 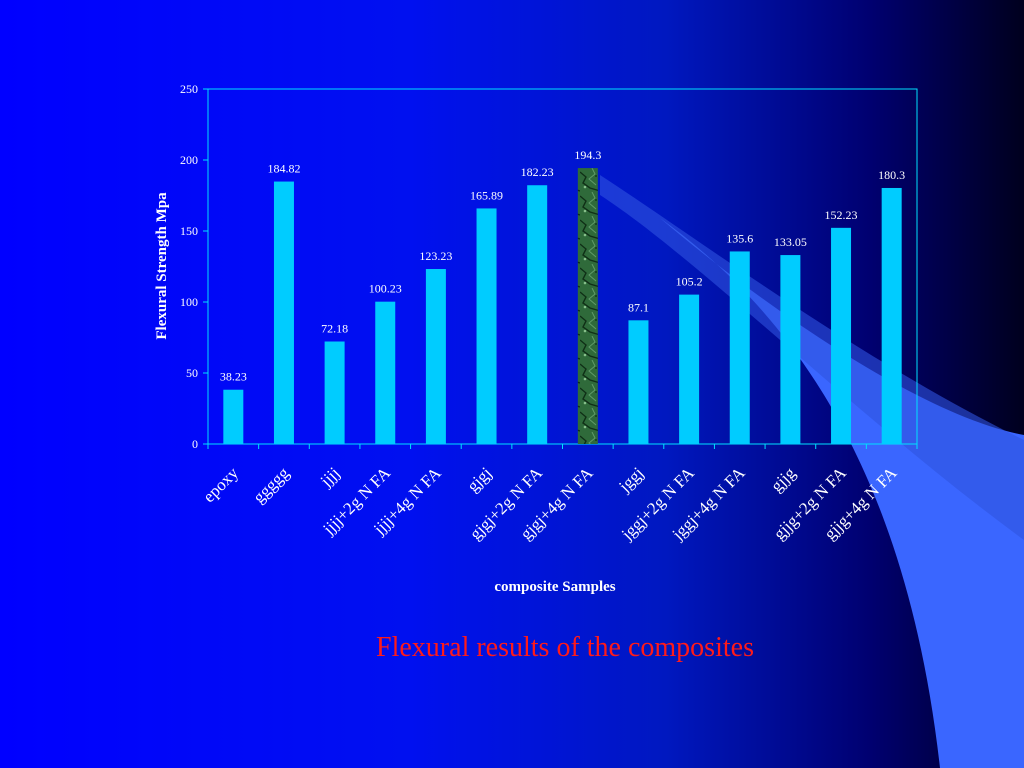 I want to click on y-tick-label: 50, so click(x=192, y=373).